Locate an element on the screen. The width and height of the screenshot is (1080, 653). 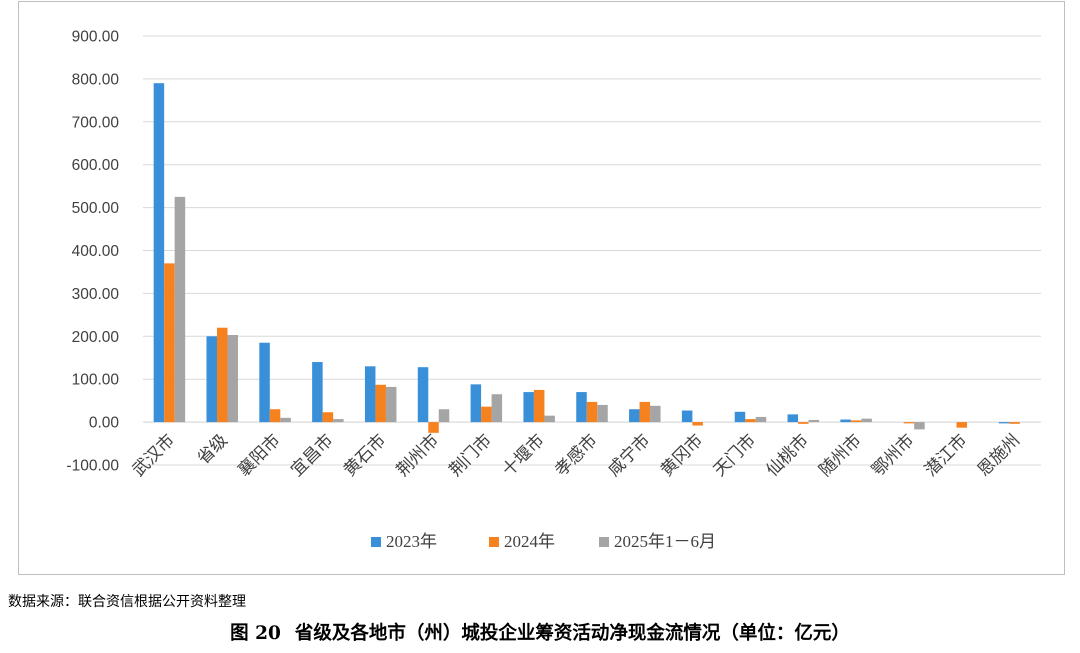
x-category-label: 宜昌市 is located at coordinates (312, 455).